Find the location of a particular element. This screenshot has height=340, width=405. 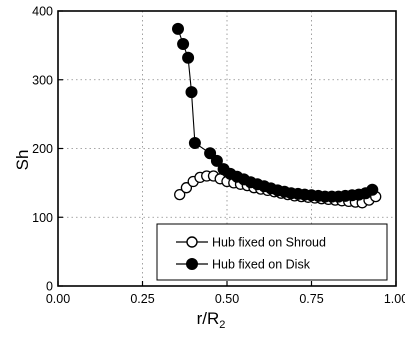

y-tick-label: 200 is located at coordinates (42, 149).